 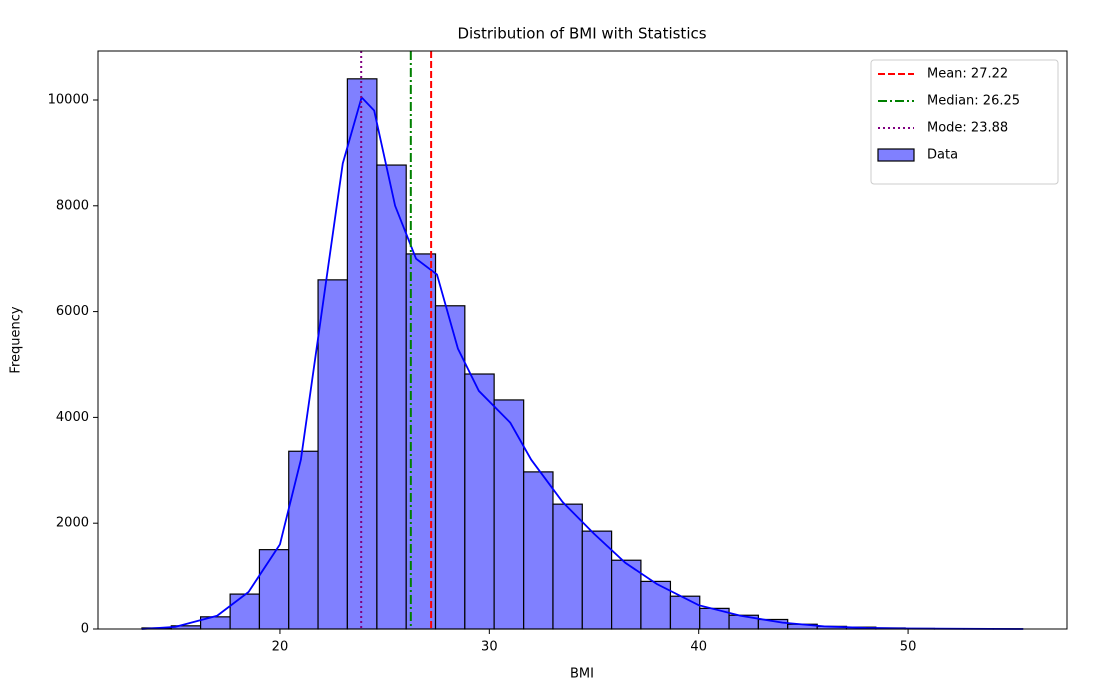 What do you see at coordinates (967, 74) in the screenshot?
I see `legend-label: Mean: 27.22` at bounding box center [967, 74].